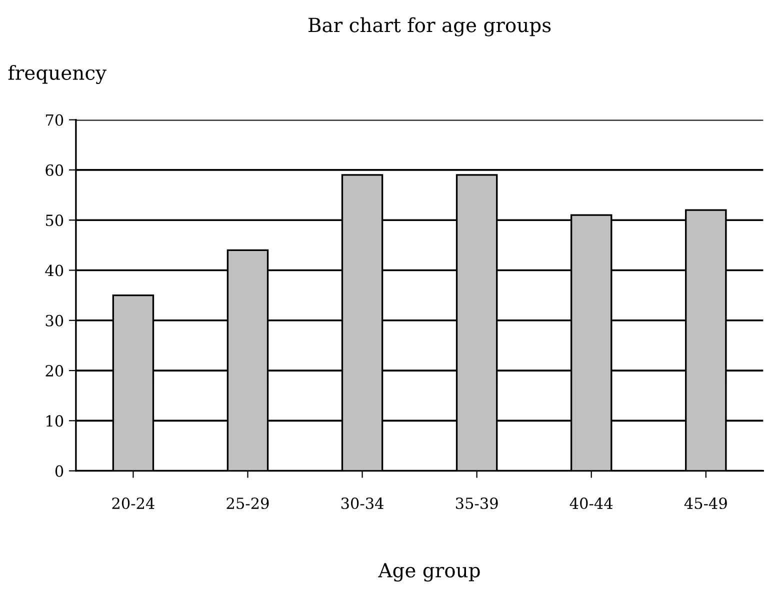 This screenshot has width=767, height=596. Describe the element at coordinates (429, 26) in the screenshot. I see `chart-title: Bar chart for age groups` at that location.